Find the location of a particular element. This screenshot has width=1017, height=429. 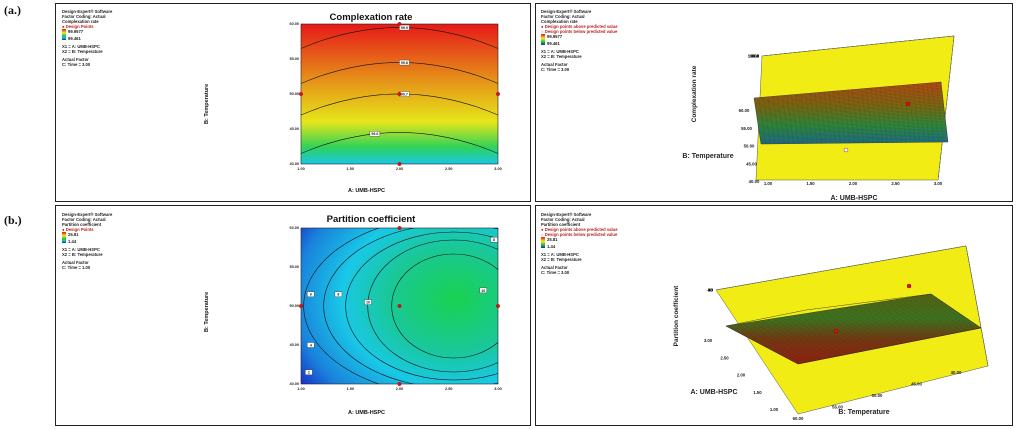

contour-label: 2 is located at coordinates (309, 373).